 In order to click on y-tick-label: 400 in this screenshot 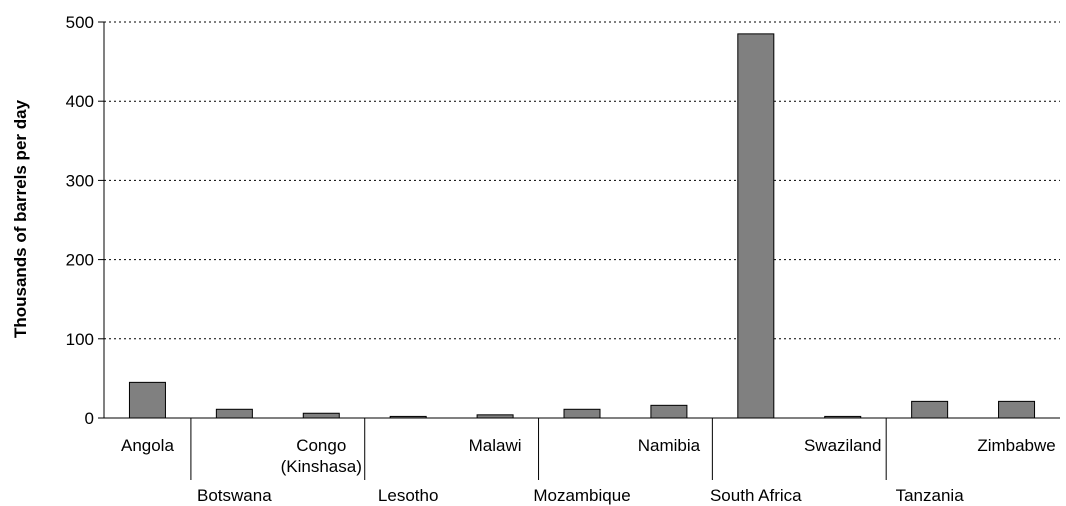, I will do `click(80, 101)`.